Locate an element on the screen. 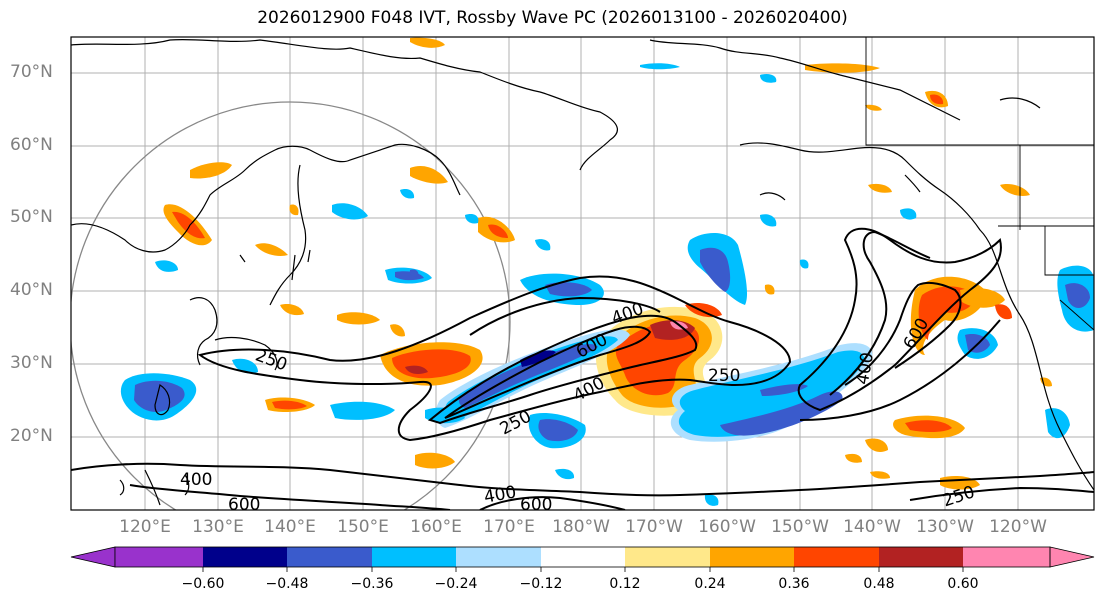  lon-label: 170°W is located at coordinates (654, 527).